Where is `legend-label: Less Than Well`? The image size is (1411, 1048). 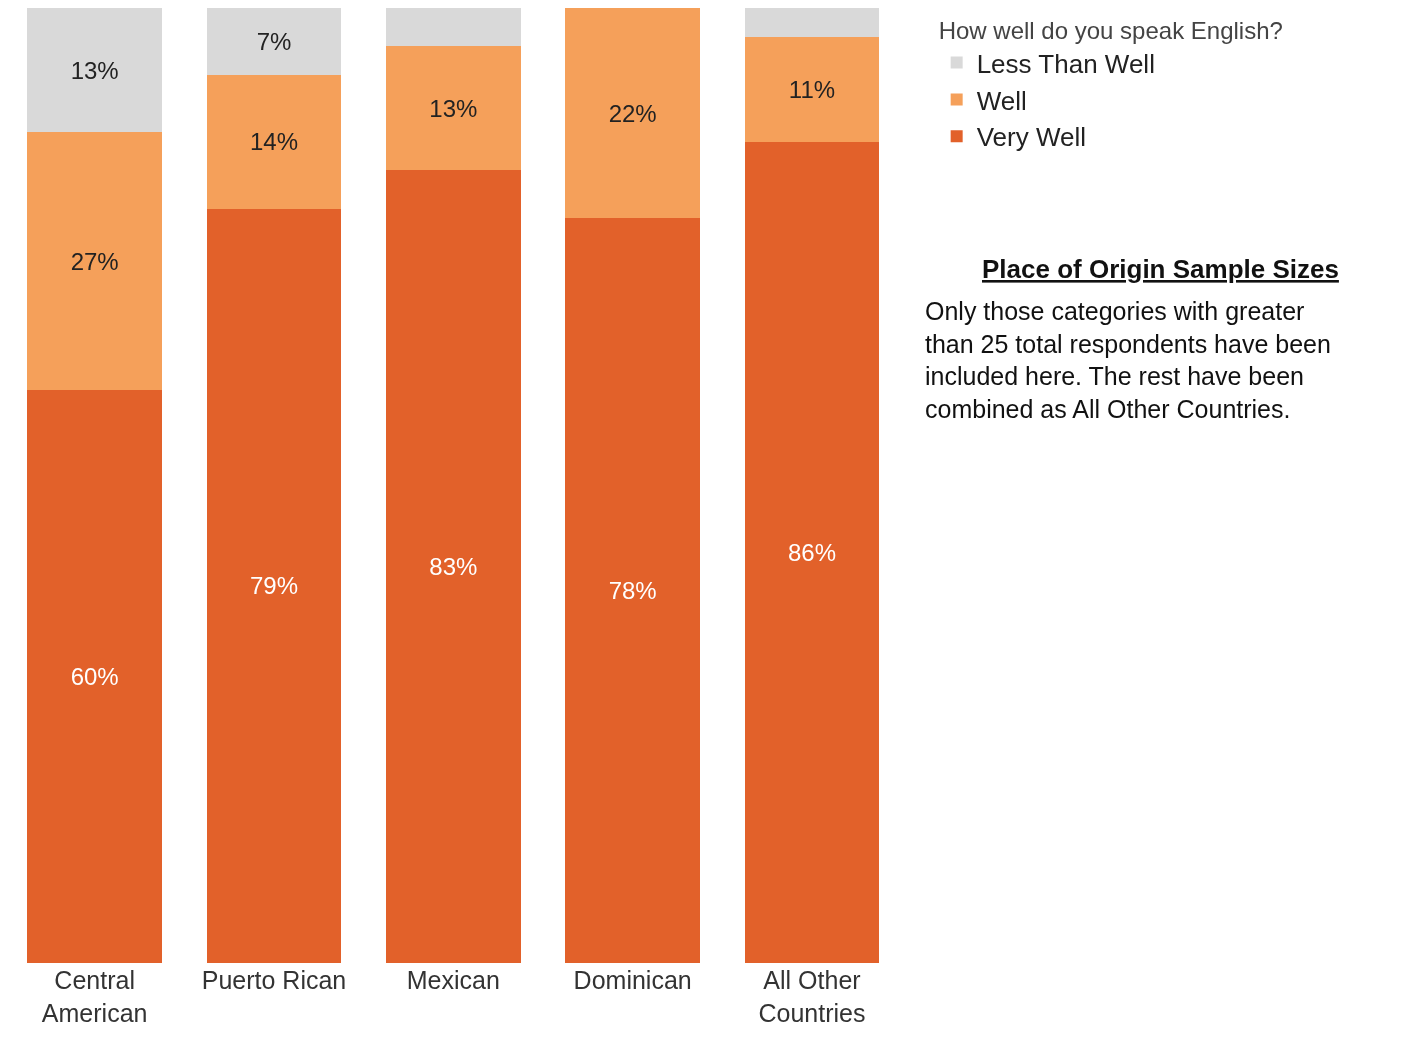
legend-label: Less Than Well is located at coordinates (1065, 63).